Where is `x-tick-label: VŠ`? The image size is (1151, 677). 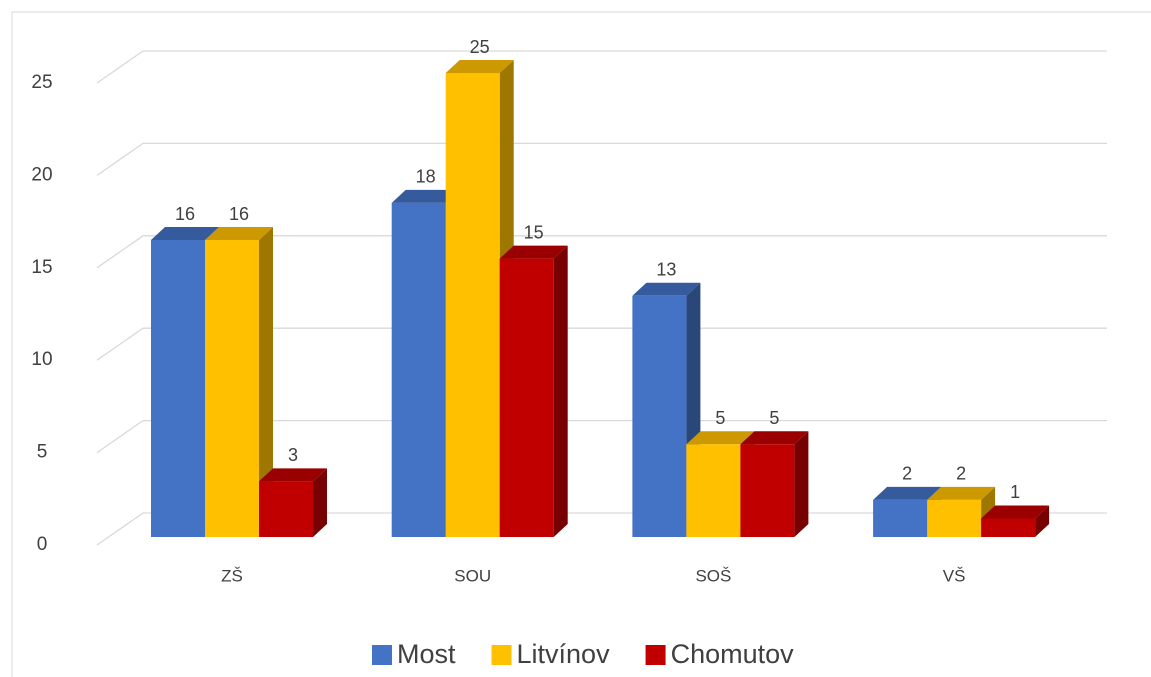 x-tick-label: VŠ is located at coordinates (954, 575).